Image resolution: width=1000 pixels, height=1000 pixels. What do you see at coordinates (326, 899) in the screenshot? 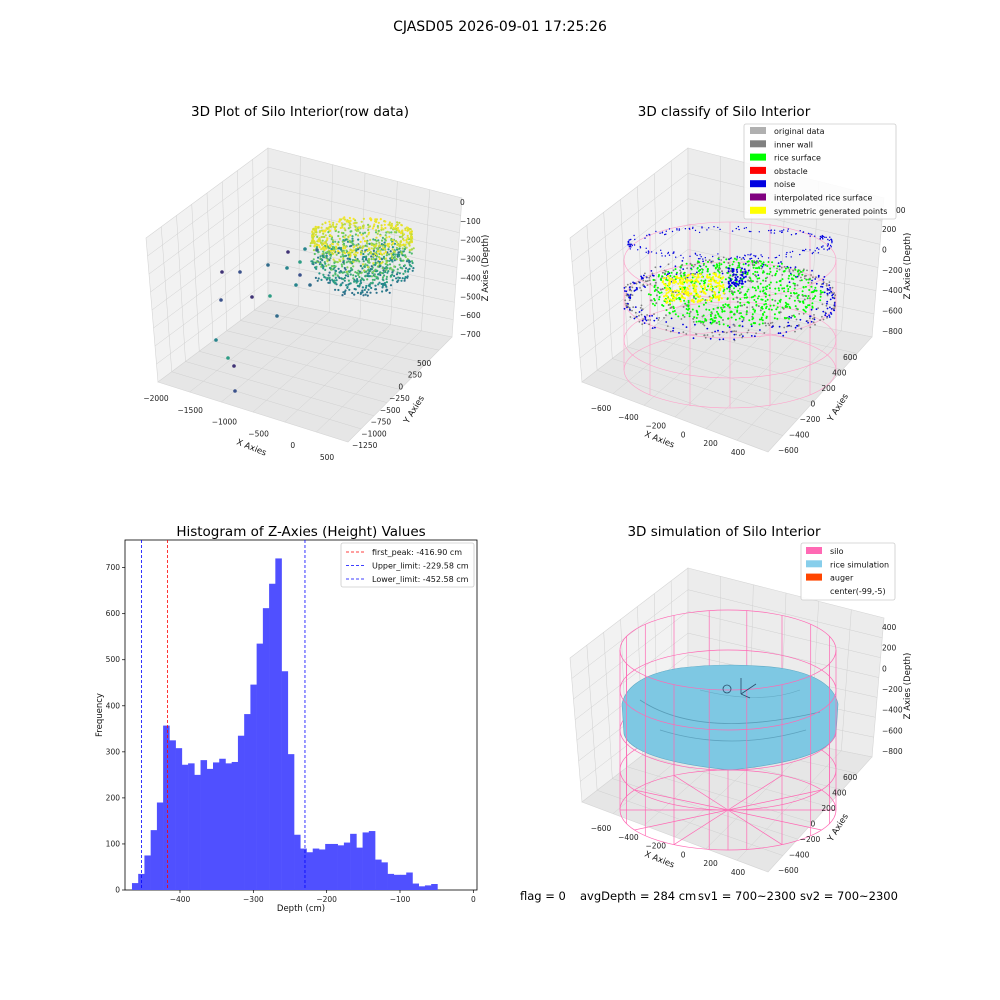
I see `x-tick-label: −200` at bounding box center [326, 899].